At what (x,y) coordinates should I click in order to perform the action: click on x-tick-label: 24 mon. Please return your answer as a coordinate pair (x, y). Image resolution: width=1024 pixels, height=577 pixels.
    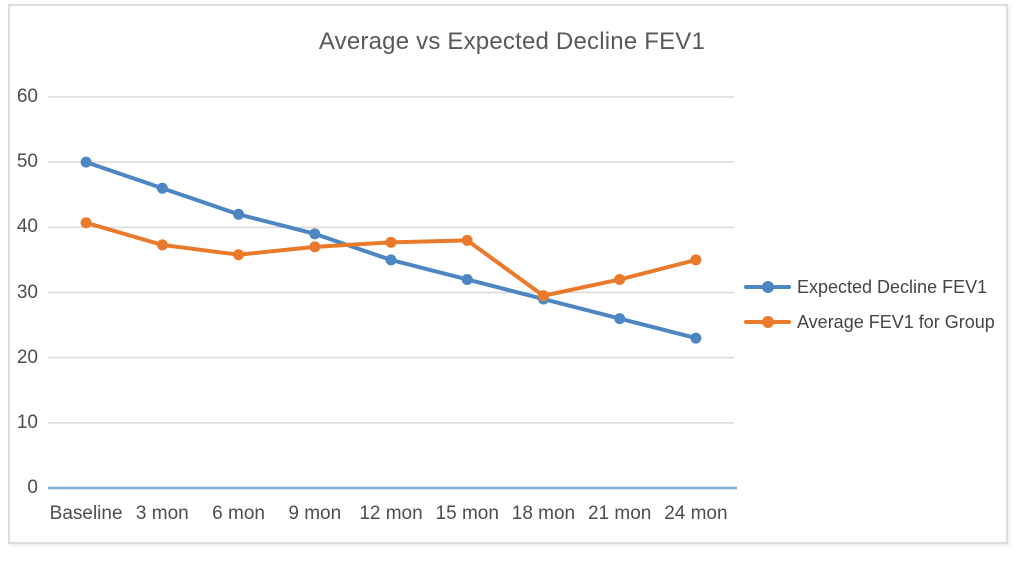
    Looking at the image, I should click on (696, 513).